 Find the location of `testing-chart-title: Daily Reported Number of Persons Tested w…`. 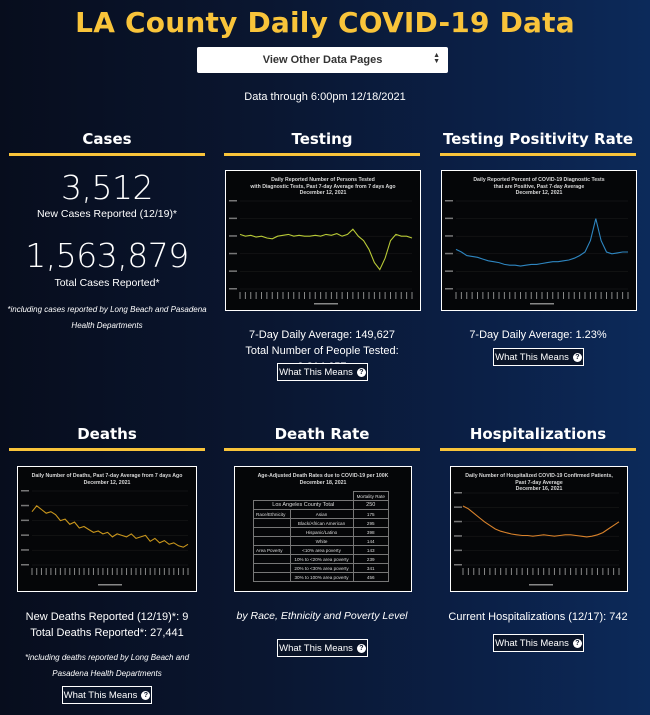

testing-chart-title: Daily Reported Number of Persons Tested w… is located at coordinates (323, 186).